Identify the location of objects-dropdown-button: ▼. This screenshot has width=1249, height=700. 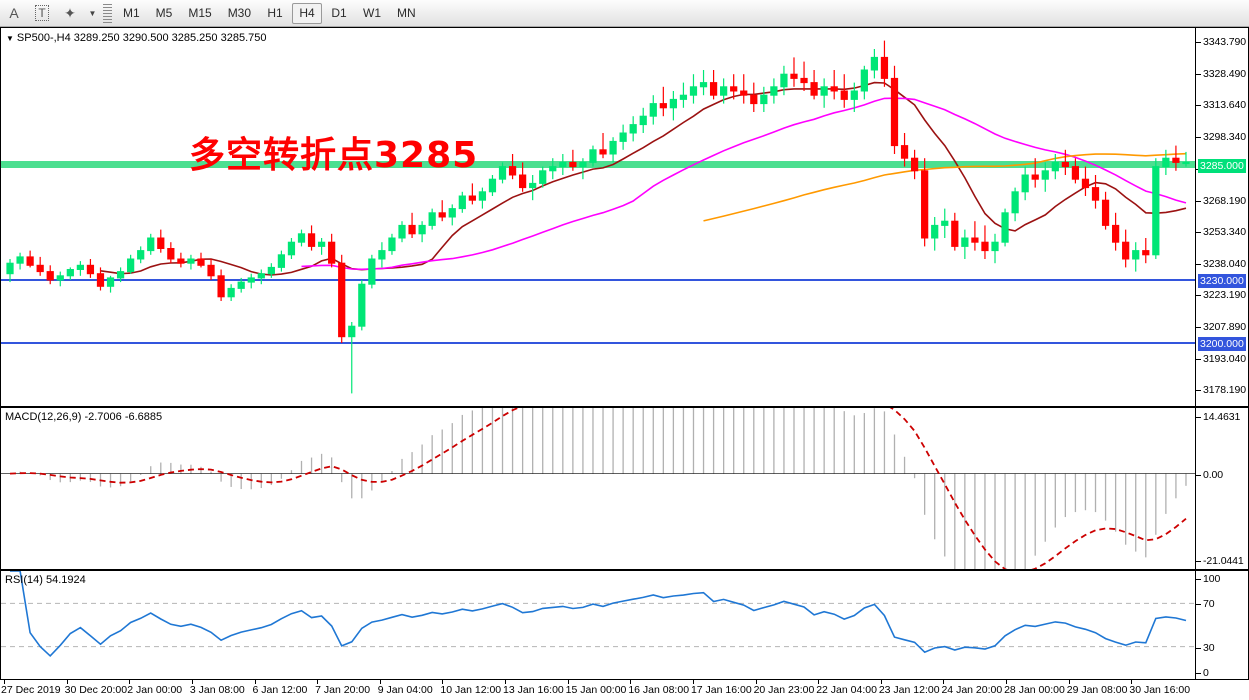
(92, 13).